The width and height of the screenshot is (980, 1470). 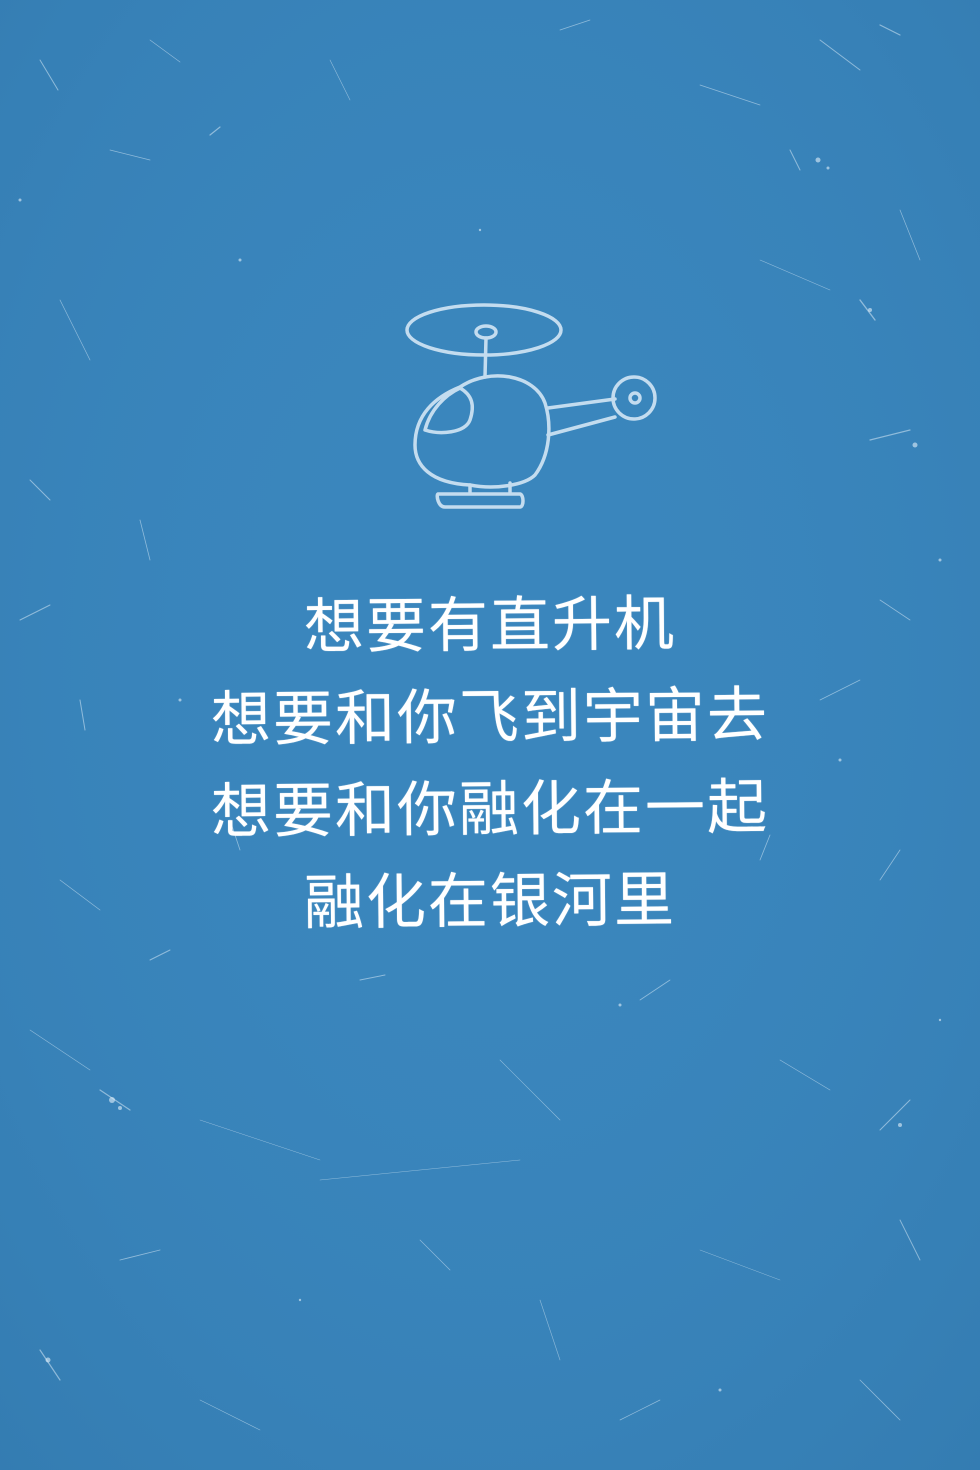 What do you see at coordinates (490, 488) in the screenshot?
I see `landing-strut` at bounding box center [490, 488].